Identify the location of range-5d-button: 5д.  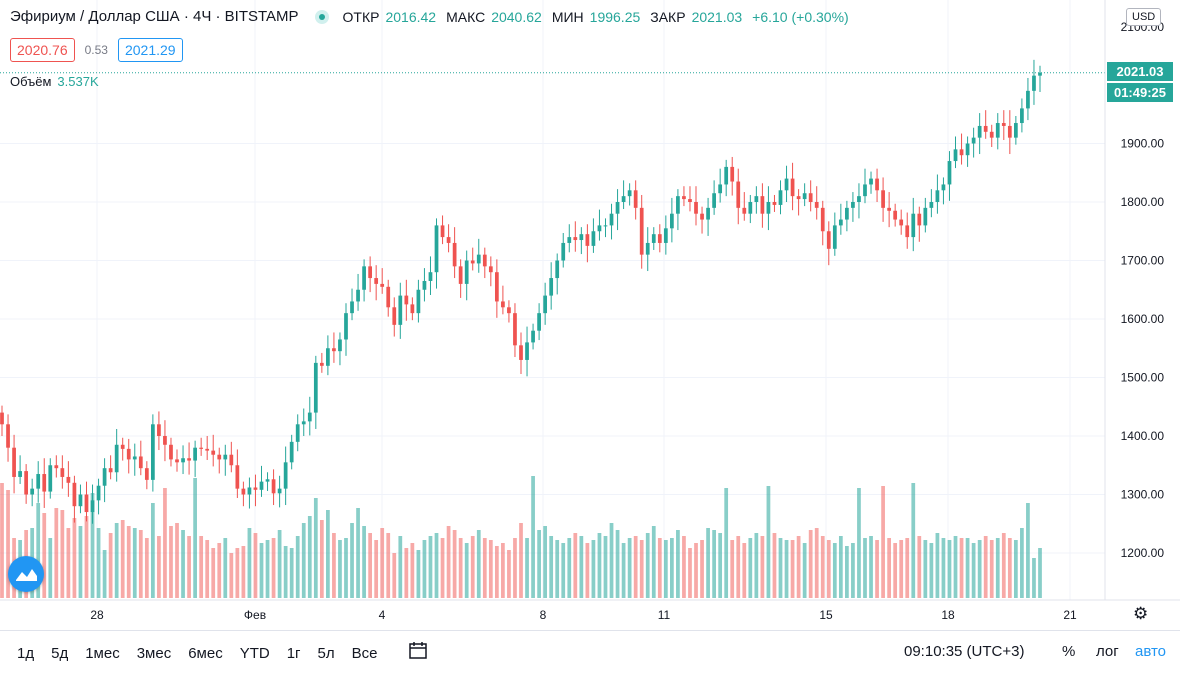
(60, 653).